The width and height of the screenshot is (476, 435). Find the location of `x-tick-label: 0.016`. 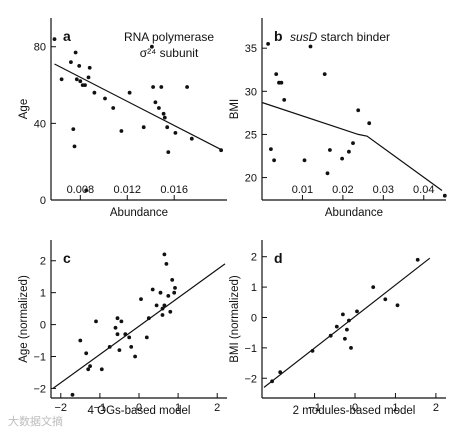

x-tick-label: 0.016 is located at coordinates (174, 190).